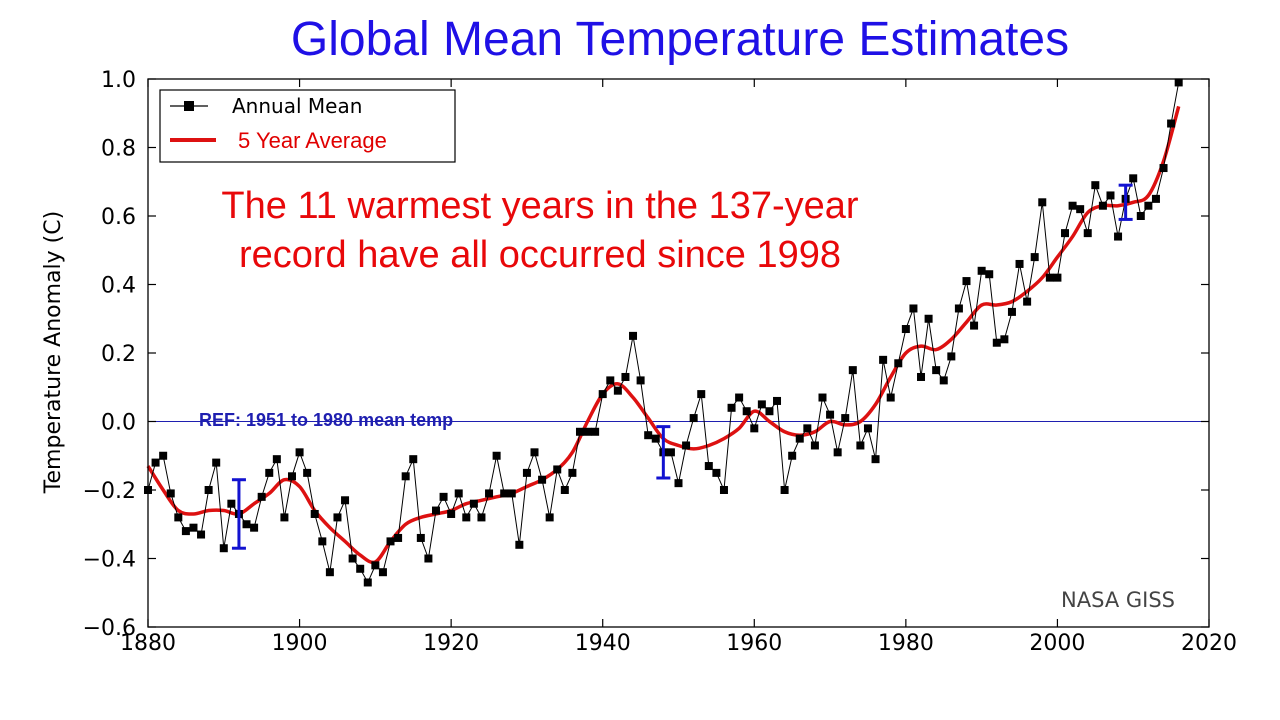 This screenshot has height=720, width=1280. I want to click on source-label: NASA GISS, so click(1118, 600).